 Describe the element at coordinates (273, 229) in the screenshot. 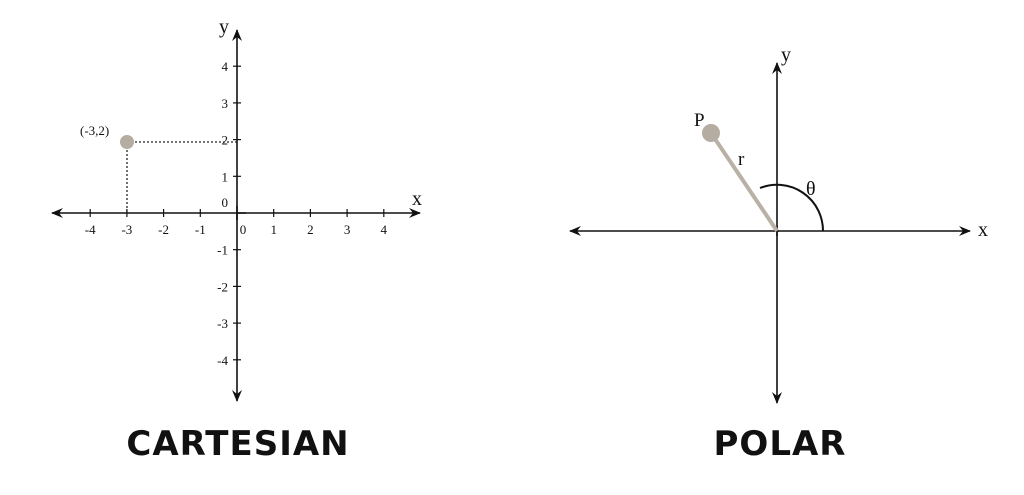

I see `cartesian-x-tick-label: 1` at that location.